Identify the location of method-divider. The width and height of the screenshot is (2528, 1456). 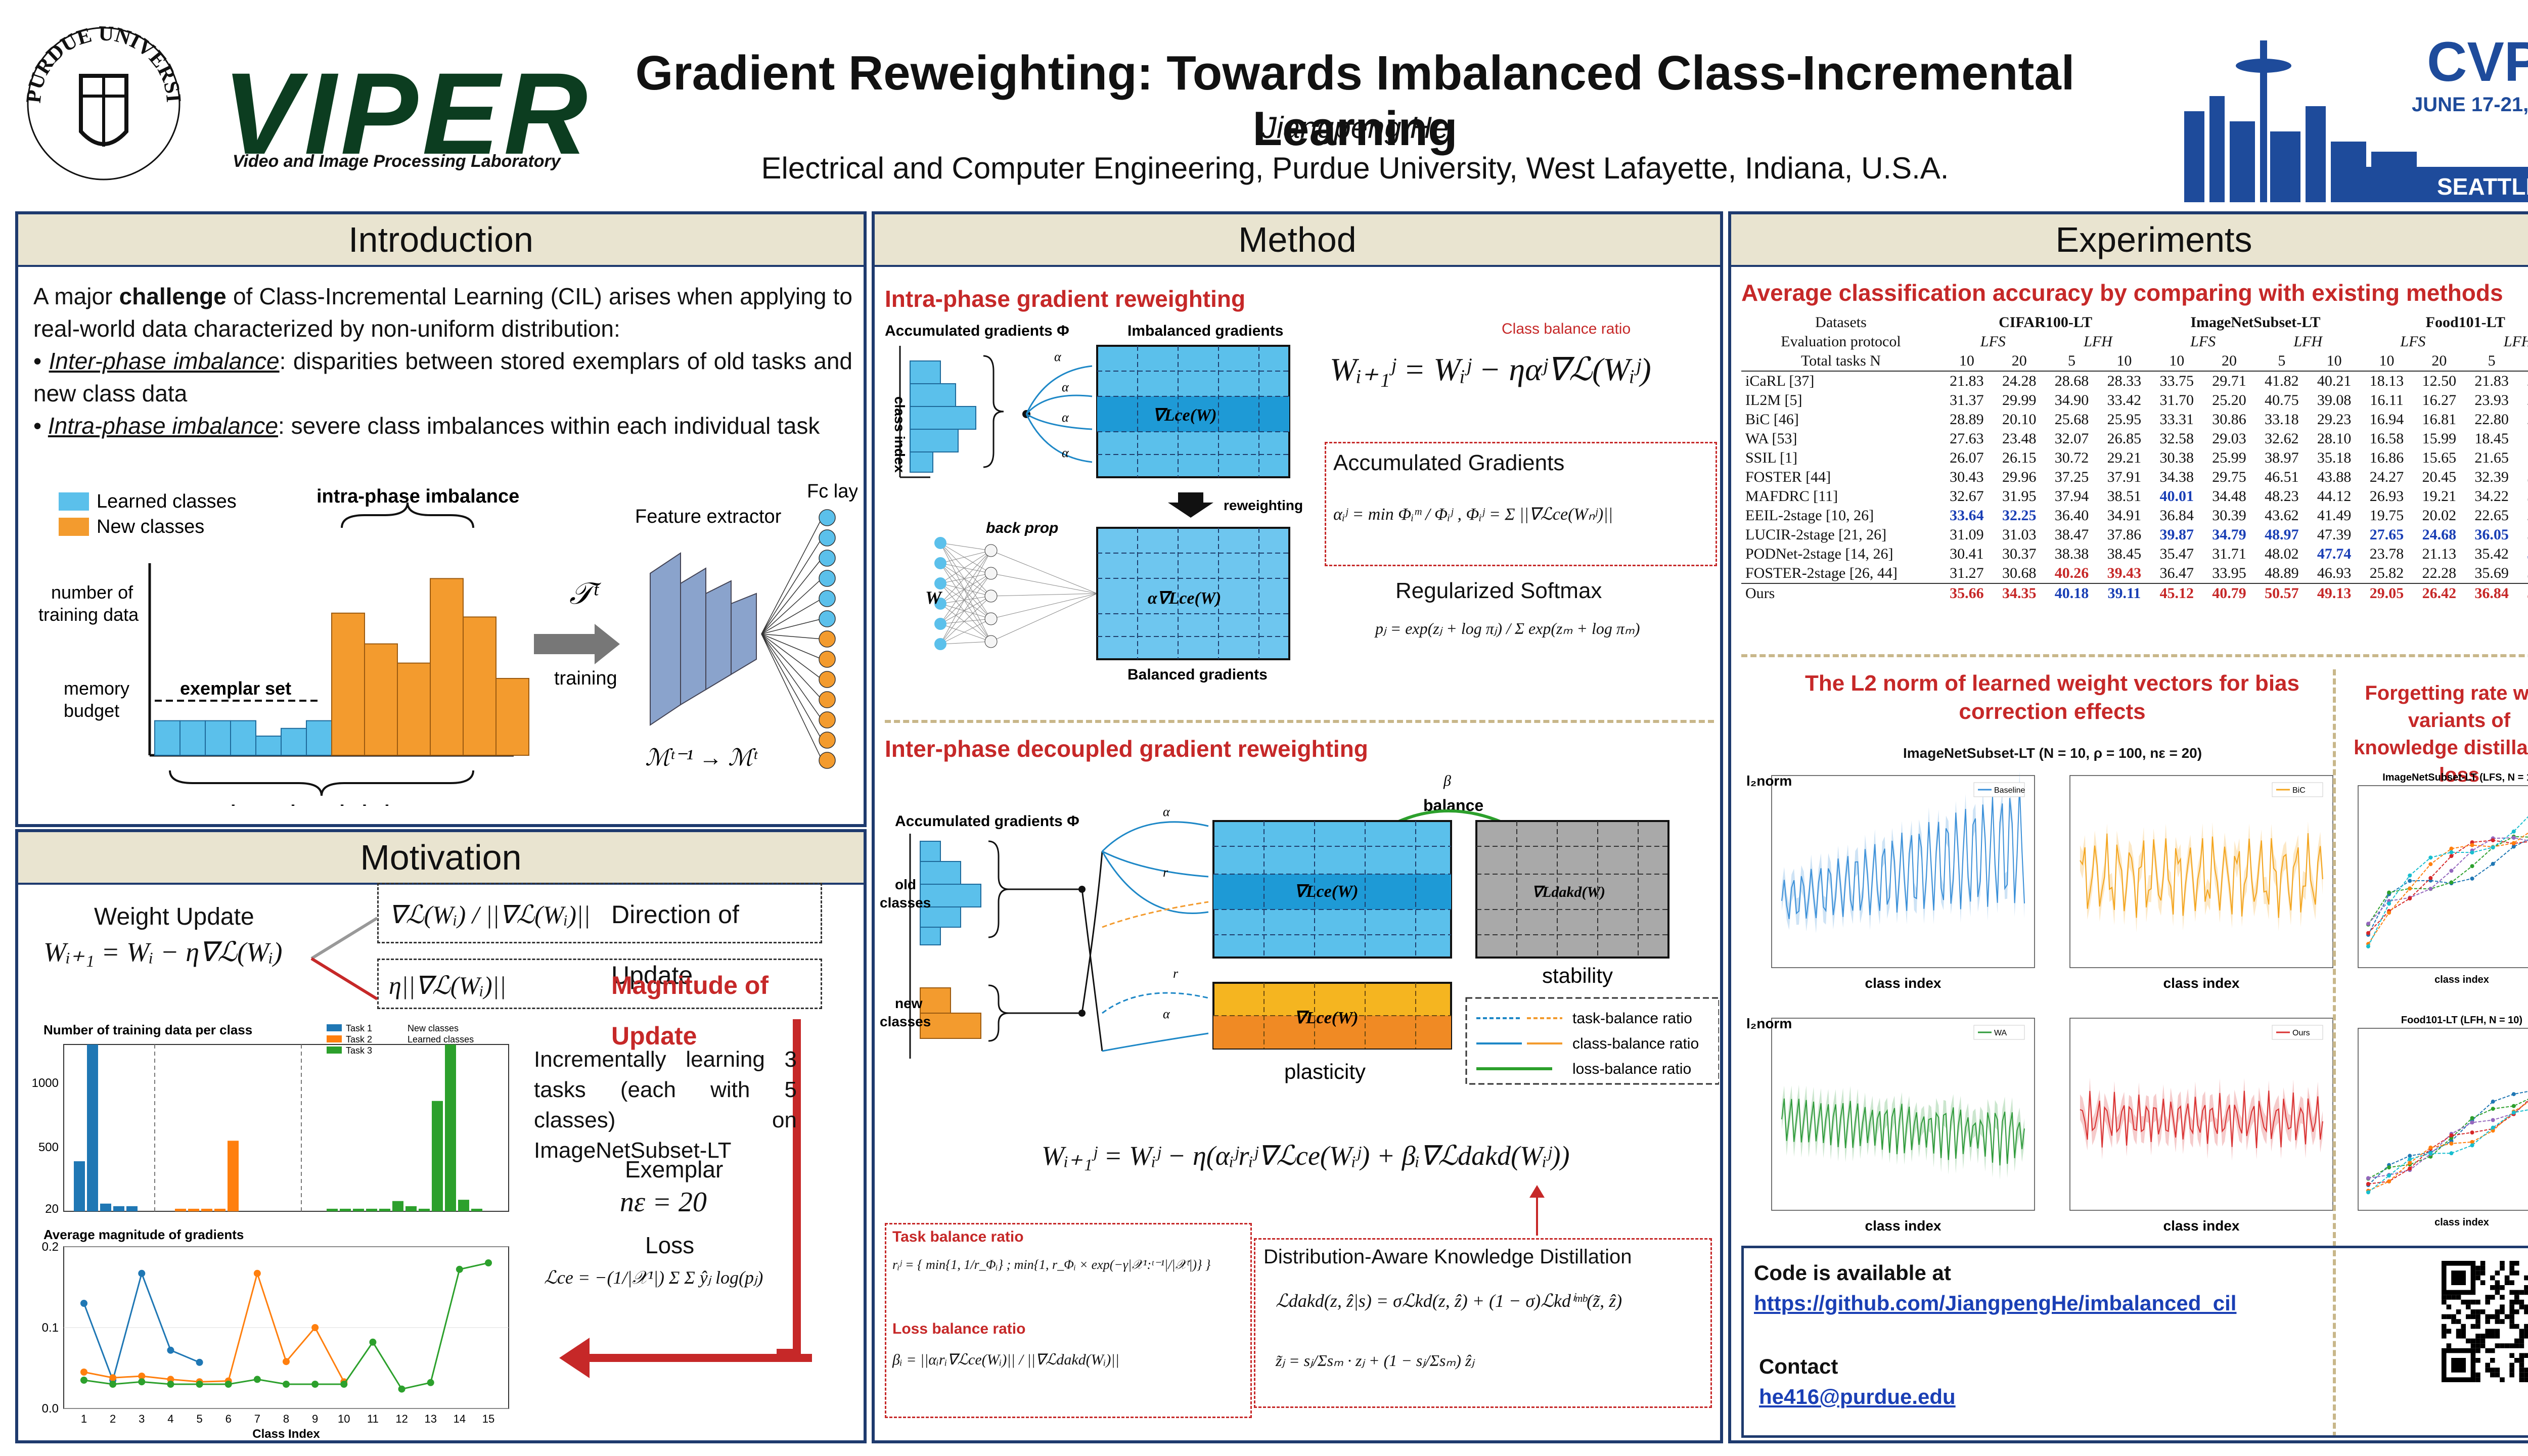
(1300, 721).